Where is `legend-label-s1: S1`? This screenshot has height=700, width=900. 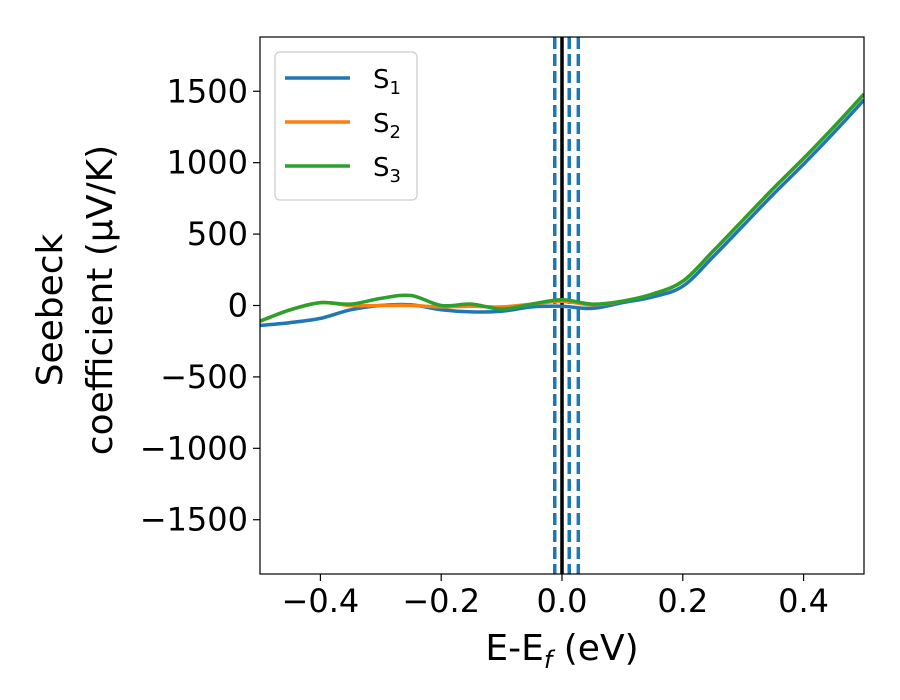 legend-label-s1: S1 is located at coordinates (387, 82).